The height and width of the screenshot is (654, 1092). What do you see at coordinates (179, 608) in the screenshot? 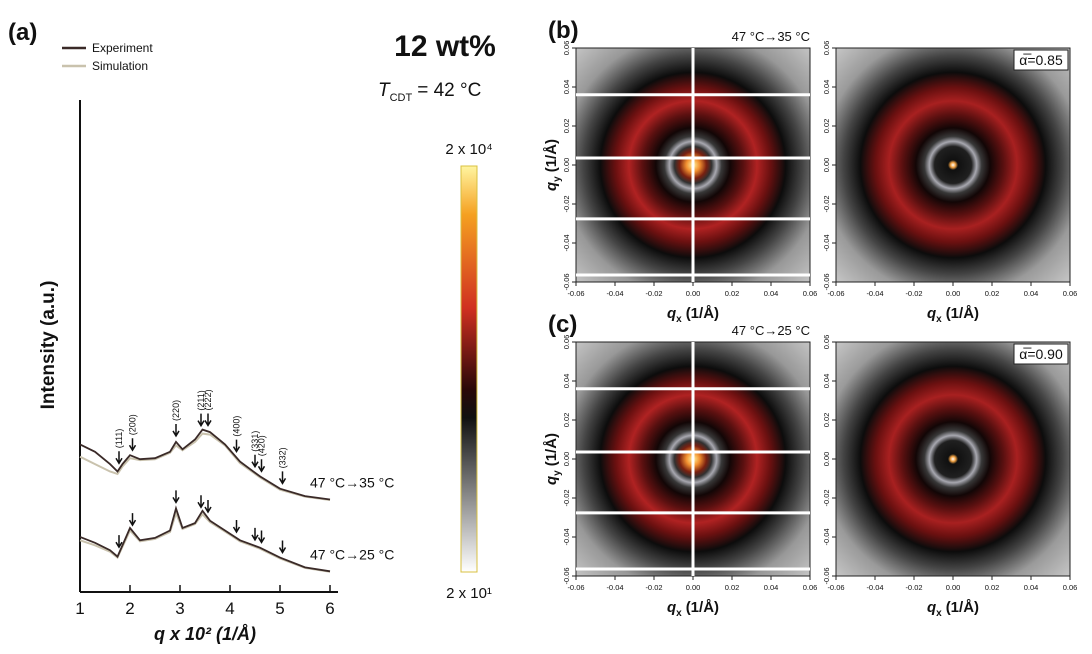
I see `x-tick-label: 3` at bounding box center [179, 608].